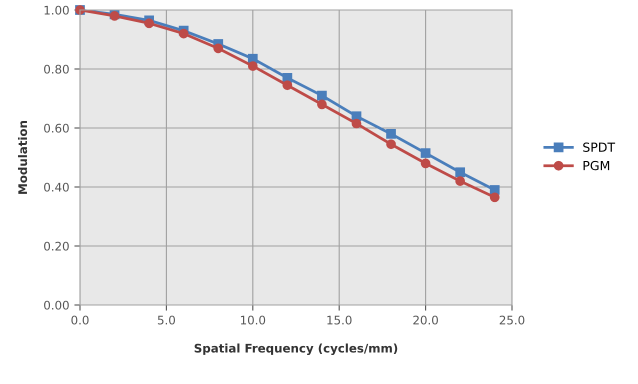 The width and height of the screenshot is (638, 384). I want to click on legend-label: SPDT, so click(599, 147).